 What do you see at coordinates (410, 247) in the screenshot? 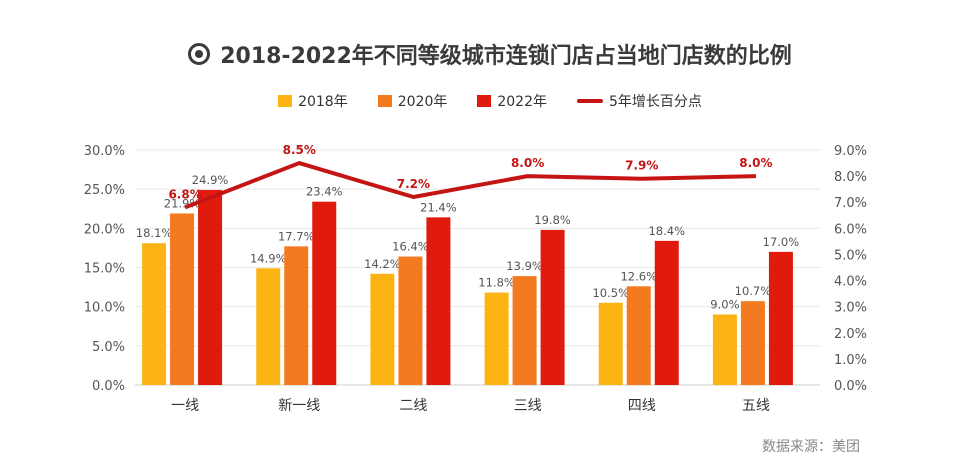
I see `bar-value-label: 16.4%` at bounding box center [410, 247].